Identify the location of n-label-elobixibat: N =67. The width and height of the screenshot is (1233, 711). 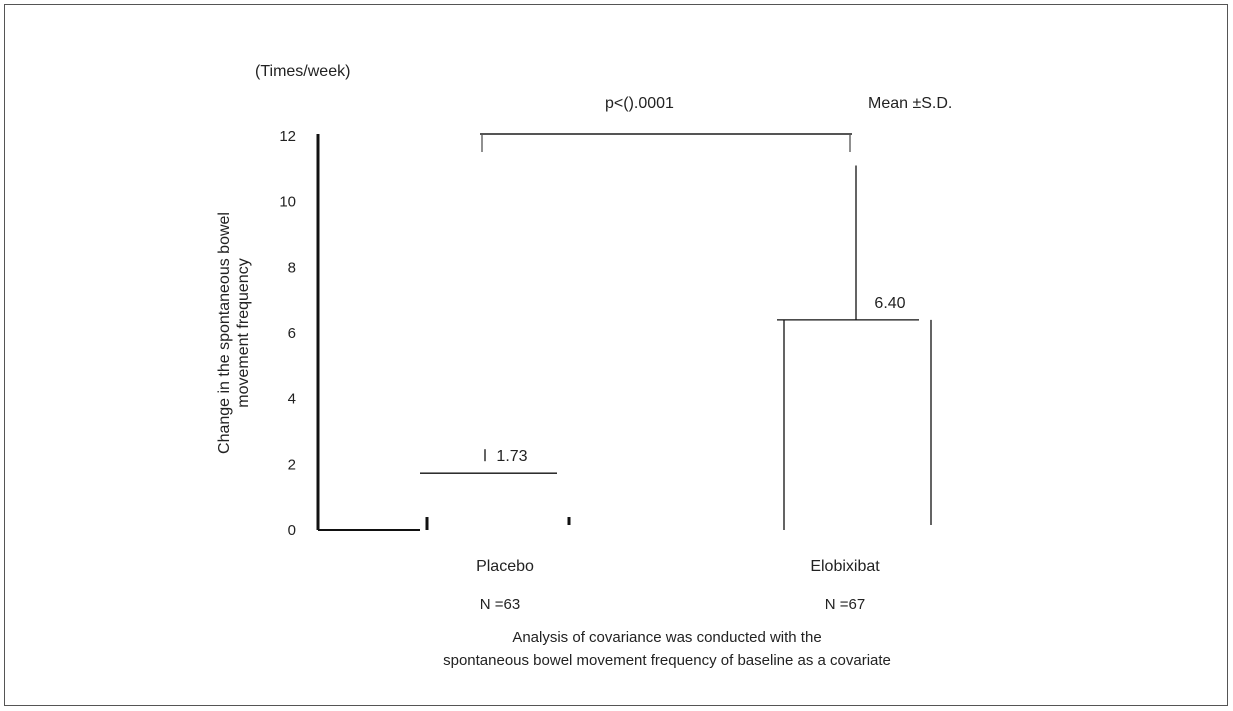
(845, 604).